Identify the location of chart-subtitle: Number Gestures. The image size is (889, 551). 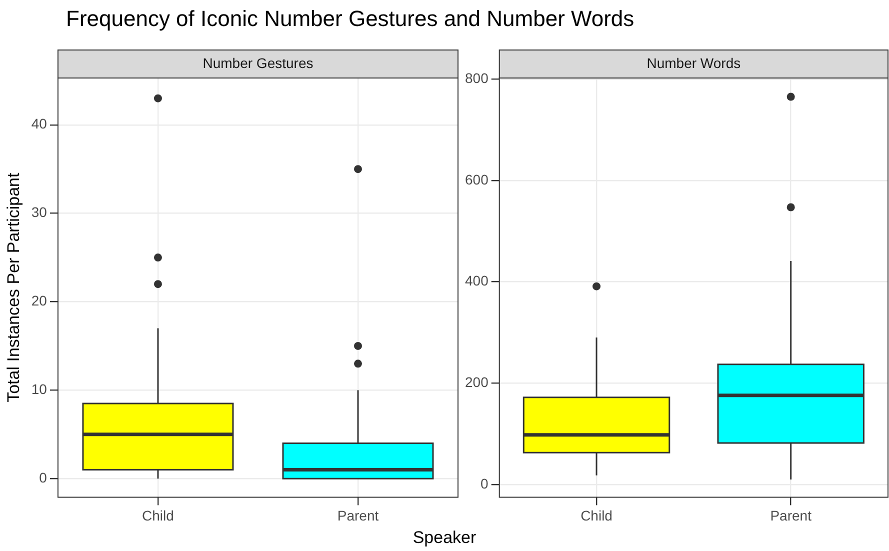
(258, 62).